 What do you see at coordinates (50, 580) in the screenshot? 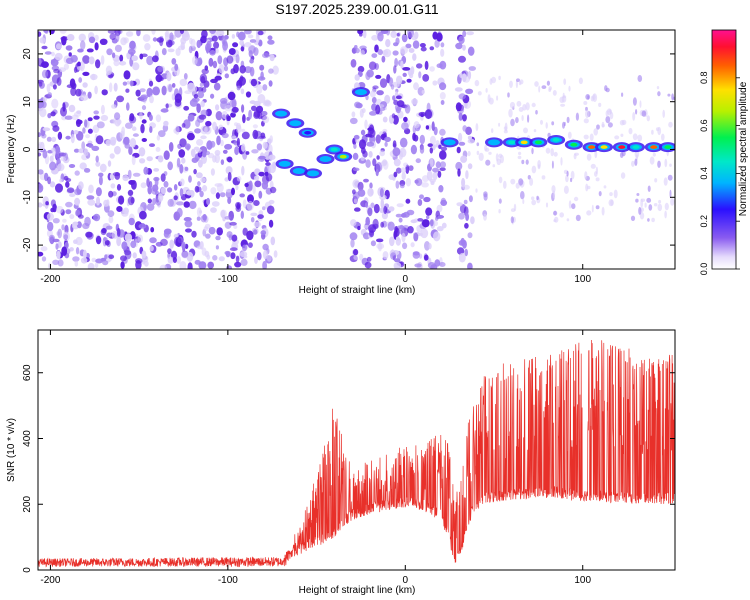
I see `snr-xtick-label: -200` at bounding box center [50, 580].